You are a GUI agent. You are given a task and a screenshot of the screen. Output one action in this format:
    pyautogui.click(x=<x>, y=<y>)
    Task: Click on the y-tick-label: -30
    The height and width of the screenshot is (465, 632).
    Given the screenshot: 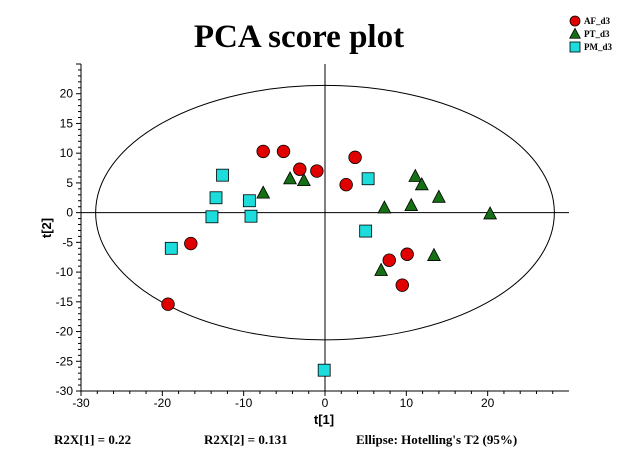 What is the action you would take?
    pyautogui.click(x=65, y=391)
    